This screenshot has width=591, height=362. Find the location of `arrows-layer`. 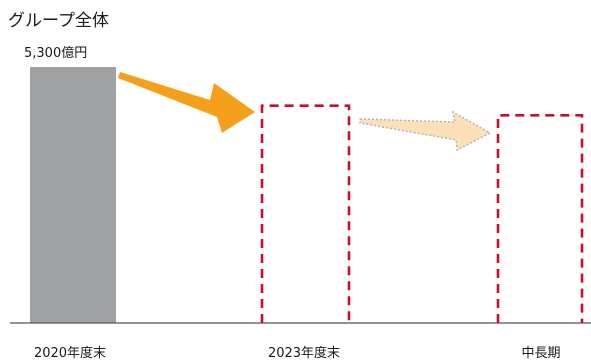

arrows-layer is located at coordinates (305, 112).